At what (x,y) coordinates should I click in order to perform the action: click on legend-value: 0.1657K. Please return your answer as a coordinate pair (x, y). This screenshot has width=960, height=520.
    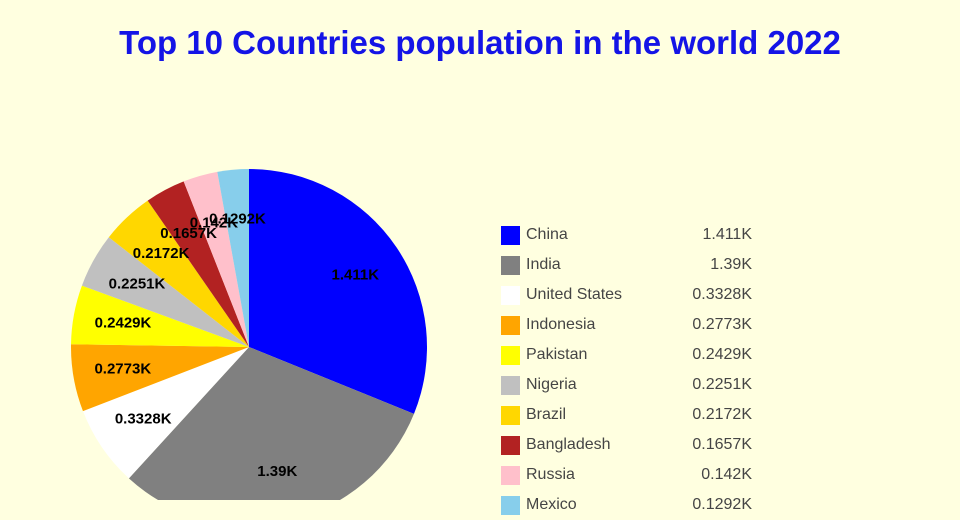
    Looking at the image, I should click on (722, 444).